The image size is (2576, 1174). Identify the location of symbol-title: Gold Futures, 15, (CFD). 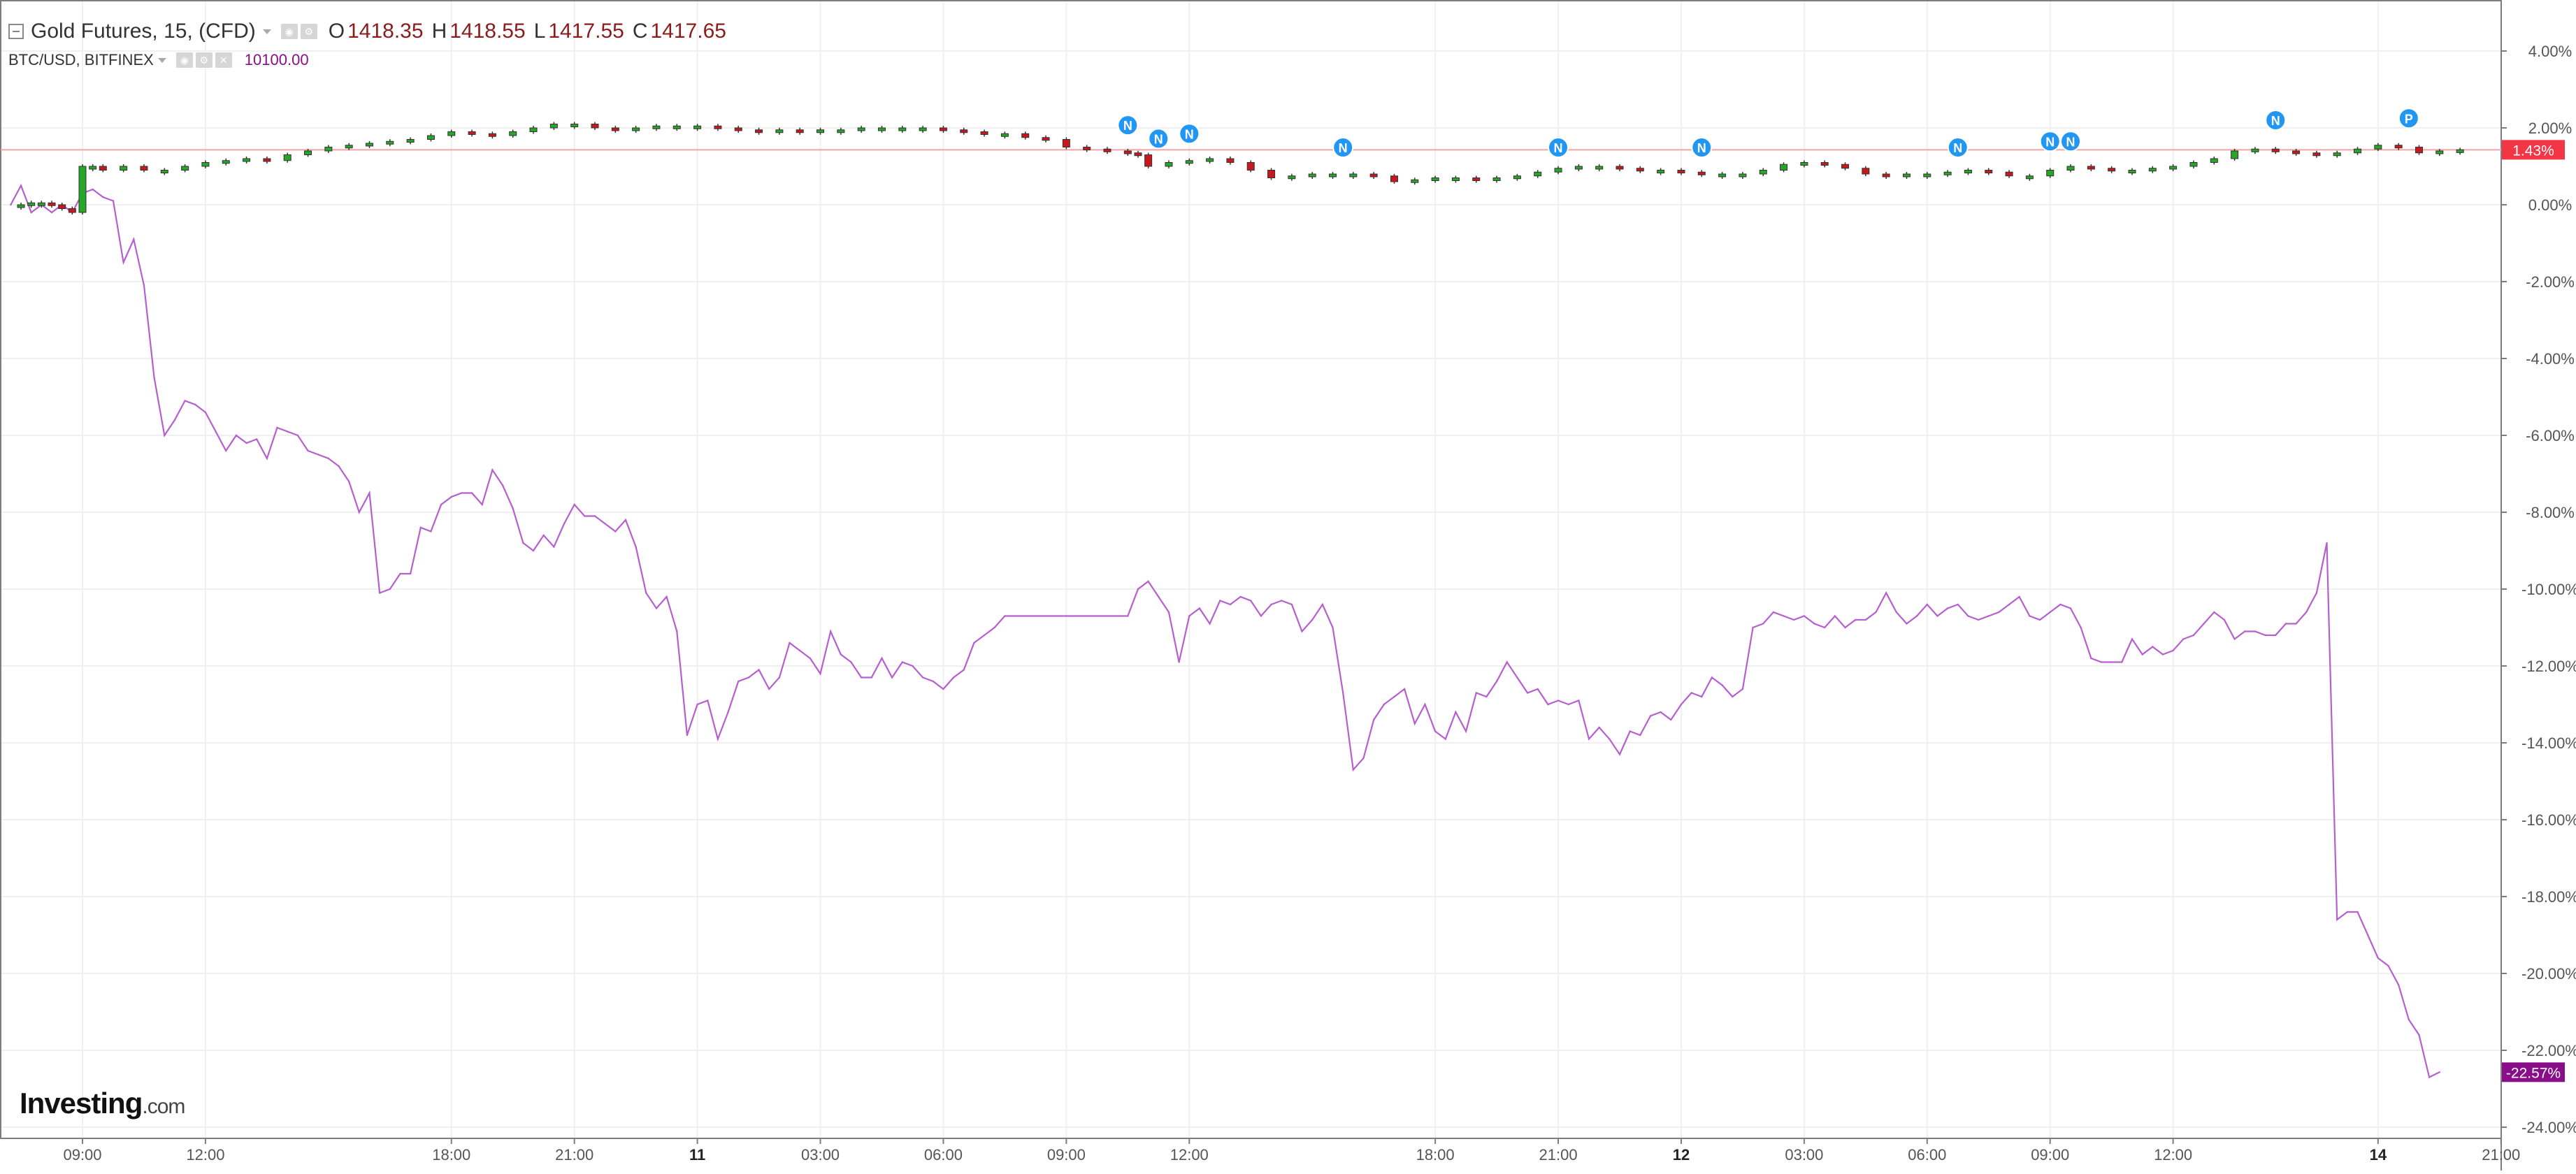
(143, 31).